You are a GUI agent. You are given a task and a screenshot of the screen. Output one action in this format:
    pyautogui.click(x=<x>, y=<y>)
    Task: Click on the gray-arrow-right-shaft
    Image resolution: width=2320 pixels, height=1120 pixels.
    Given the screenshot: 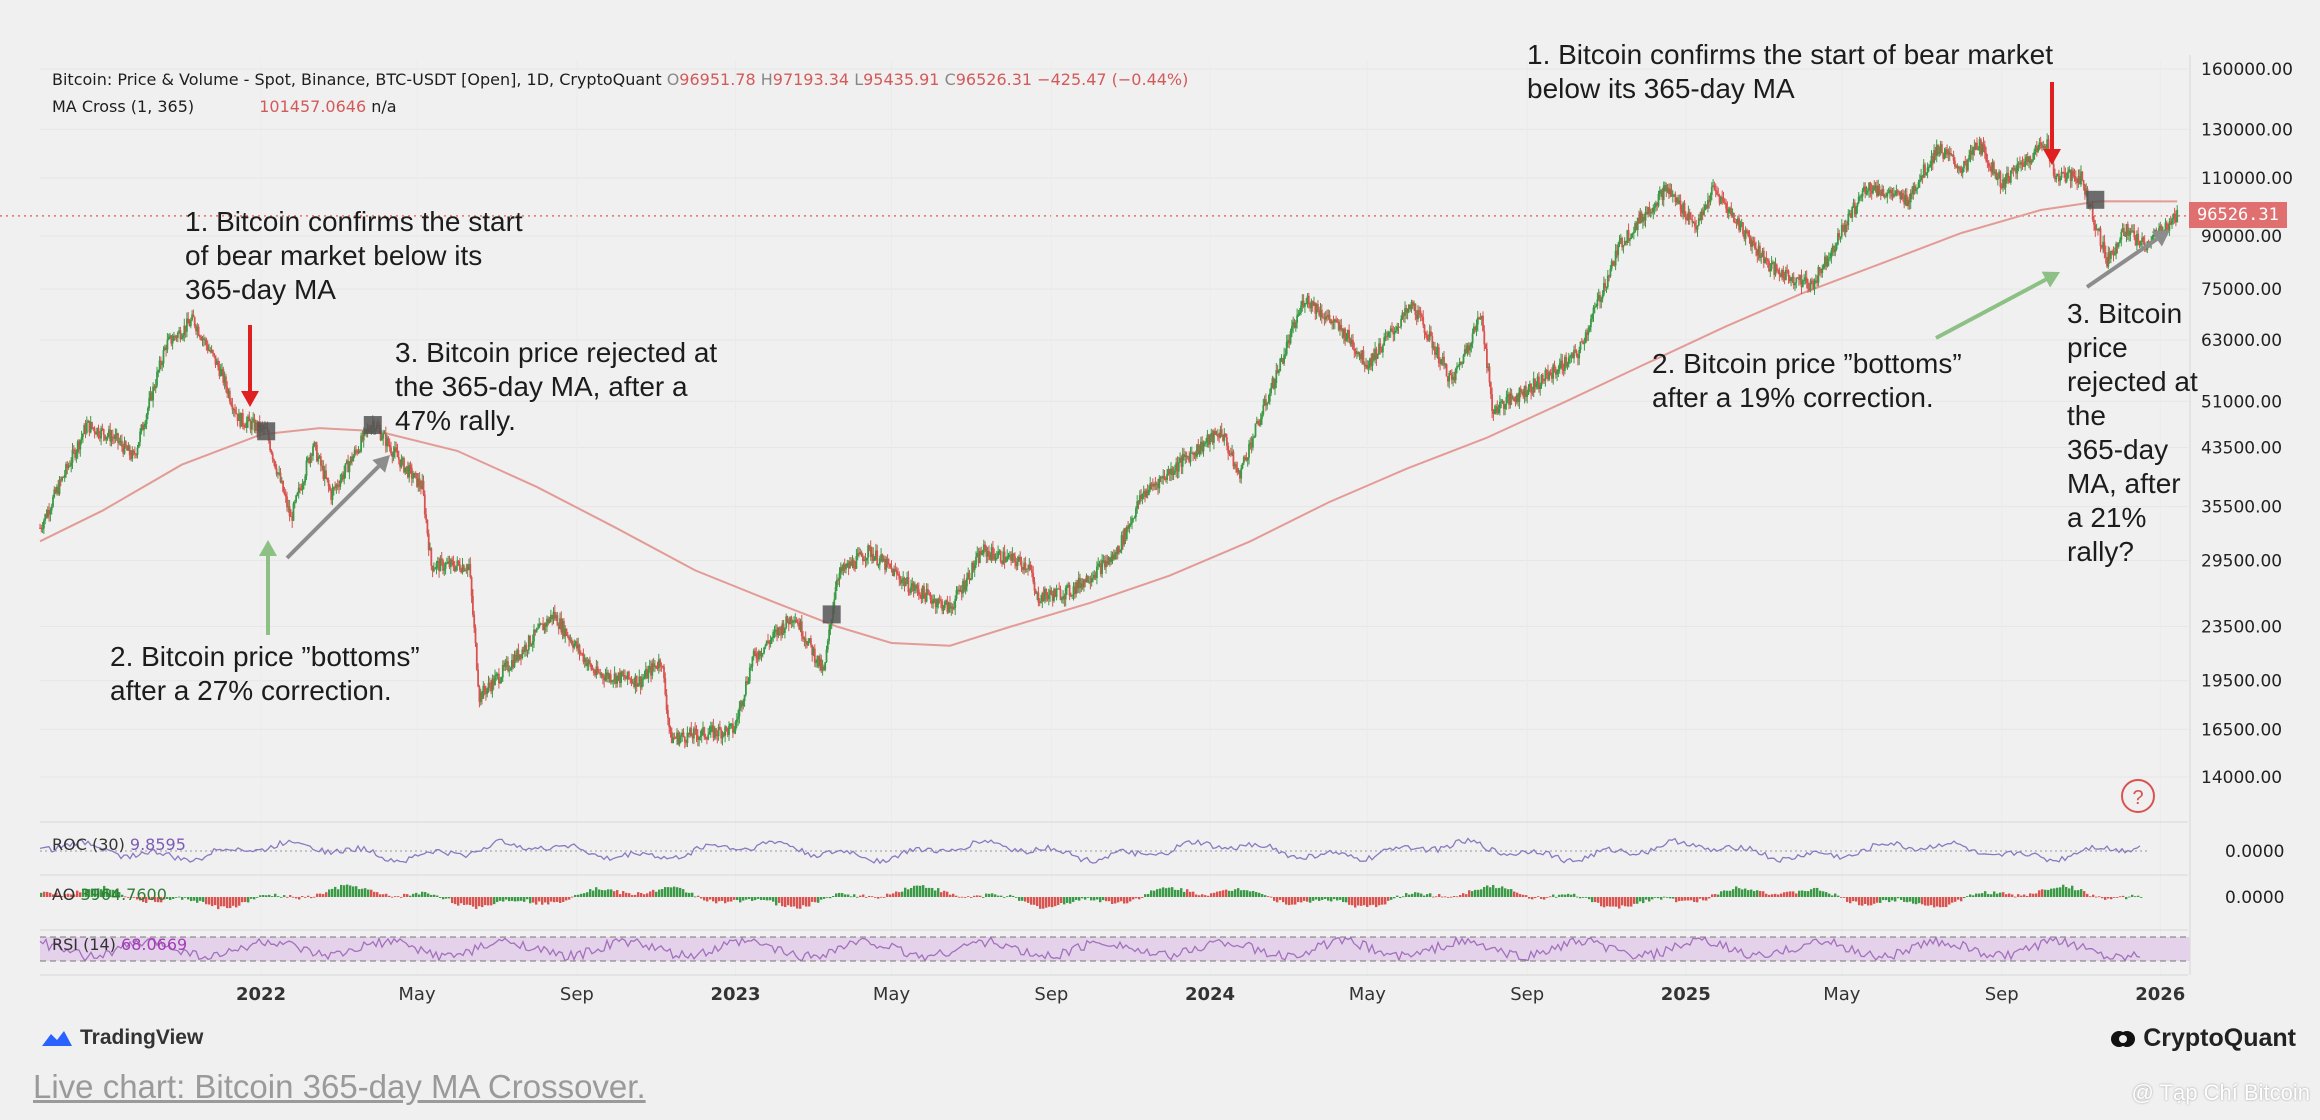 What is the action you would take?
    pyautogui.click(x=2121, y=263)
    